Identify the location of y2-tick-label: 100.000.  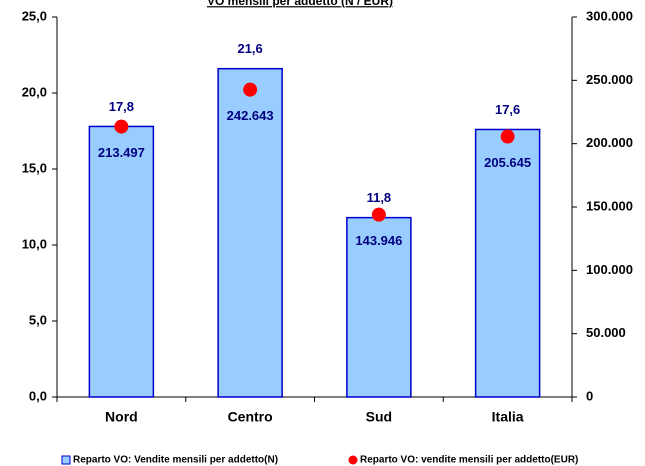
(609, 269).